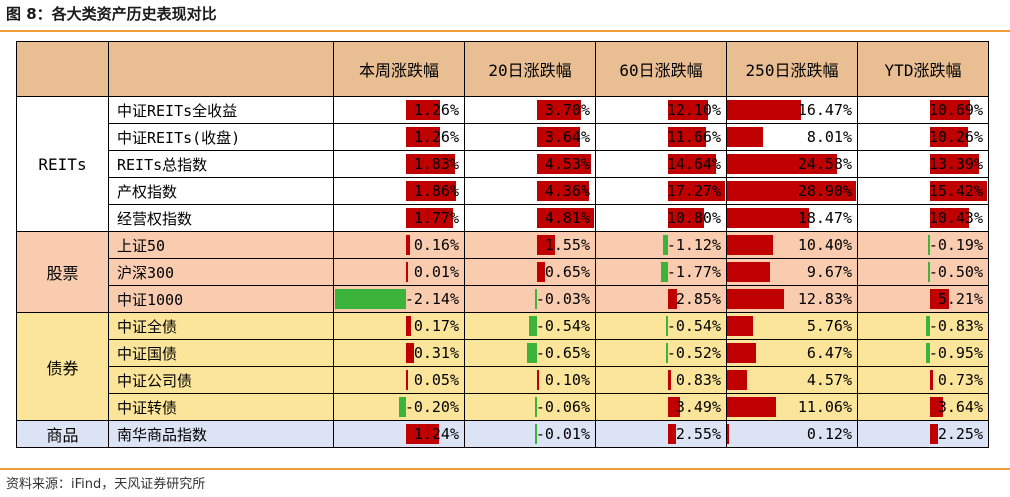 This screenshot has width=1010, height=497. What do you see at coordinates (829, 137) in the screenshot?
I see `value-label: 8.01%` at bounding box center [829, 137].